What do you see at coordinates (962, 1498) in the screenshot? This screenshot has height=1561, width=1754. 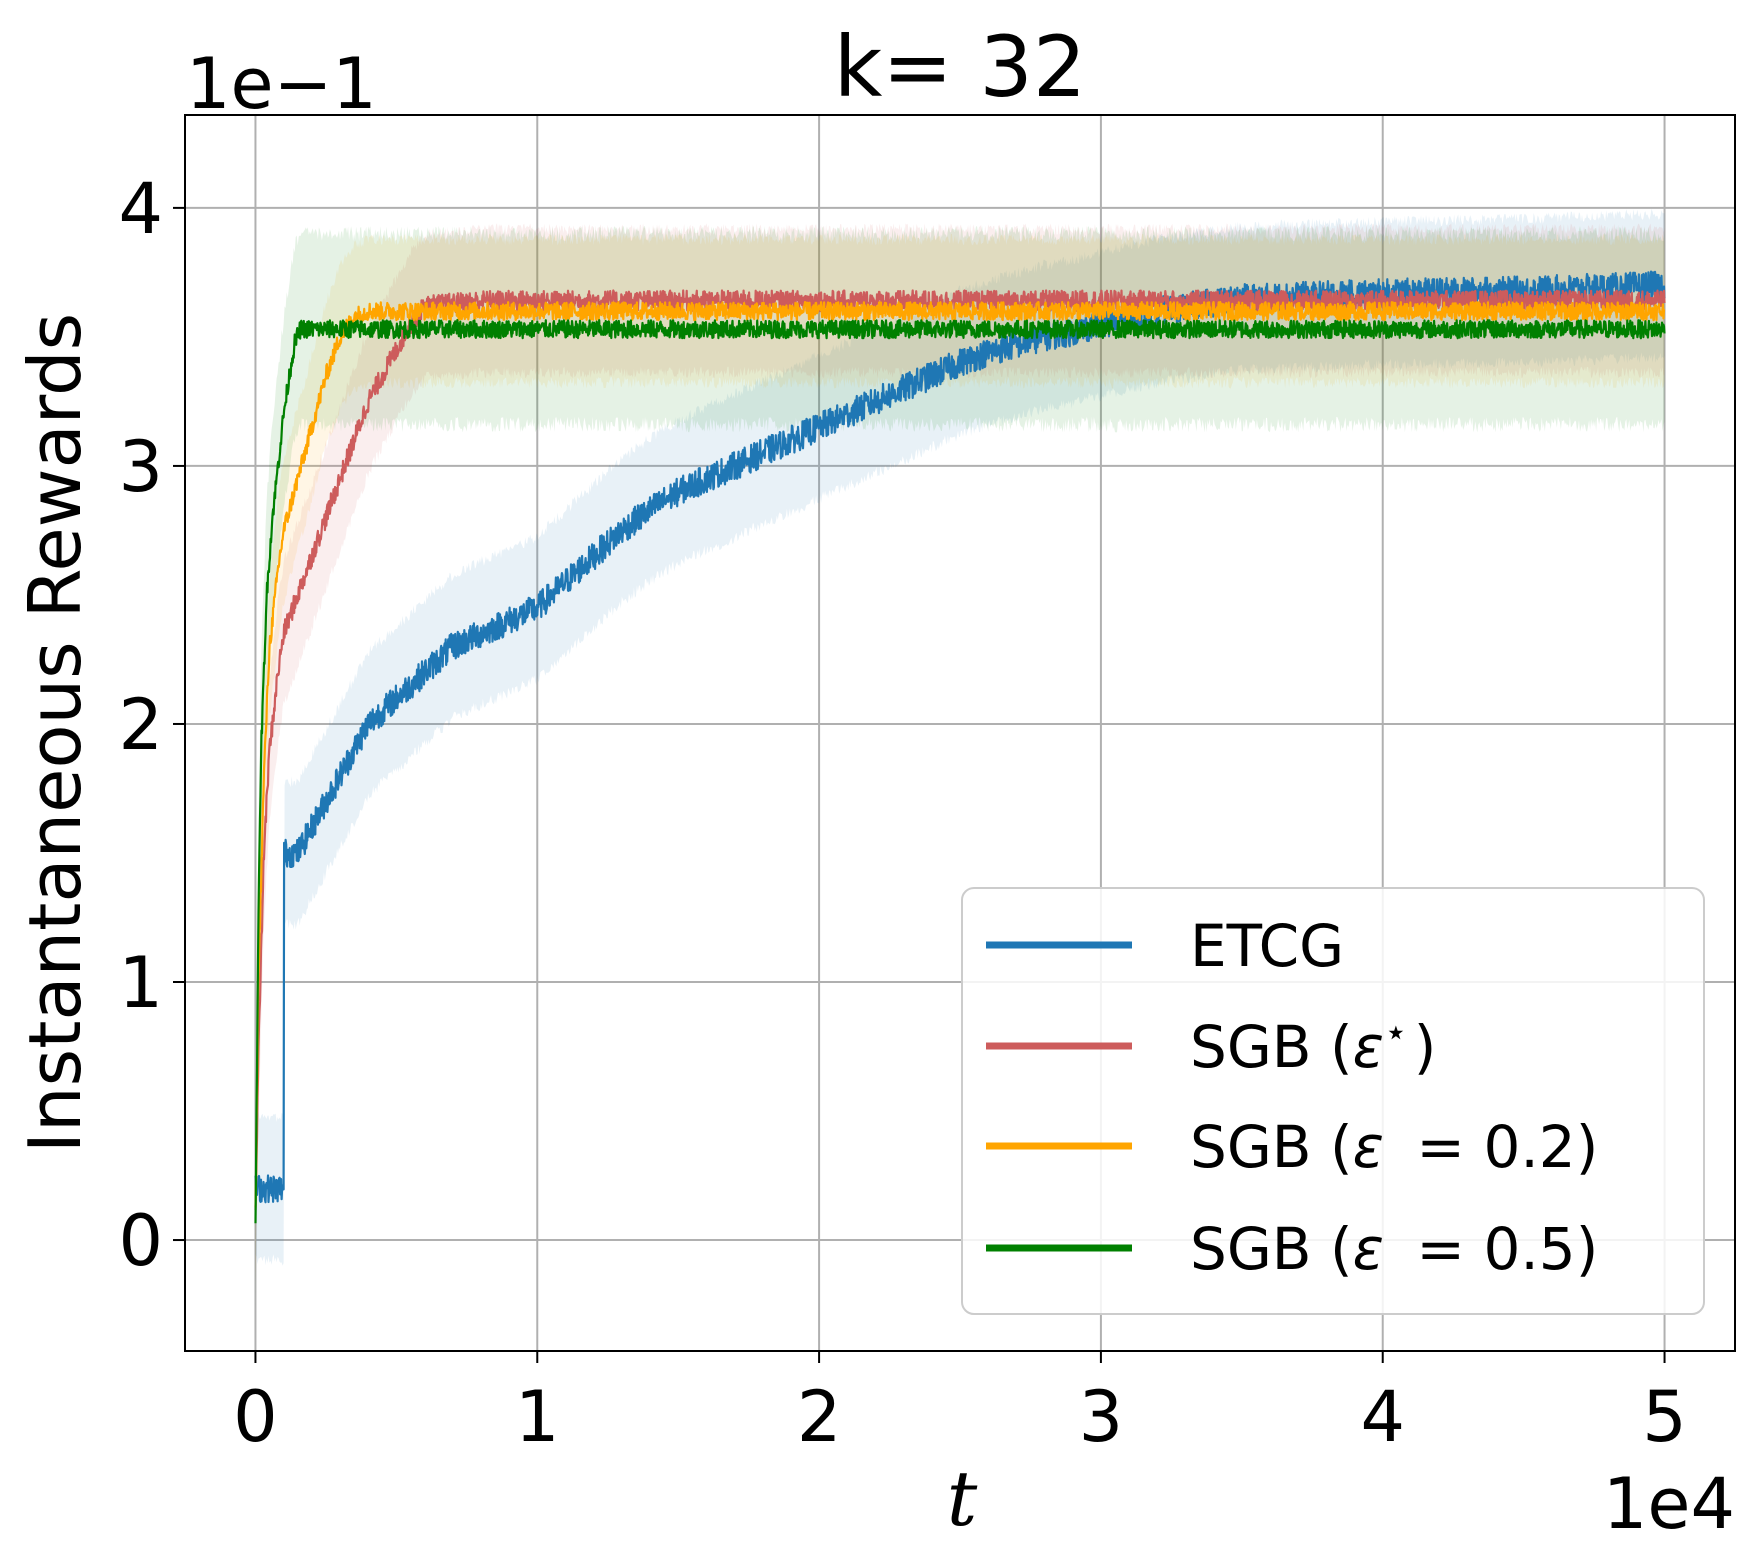 I see `x-axis-label: t` at bounding box center [962, 1498].